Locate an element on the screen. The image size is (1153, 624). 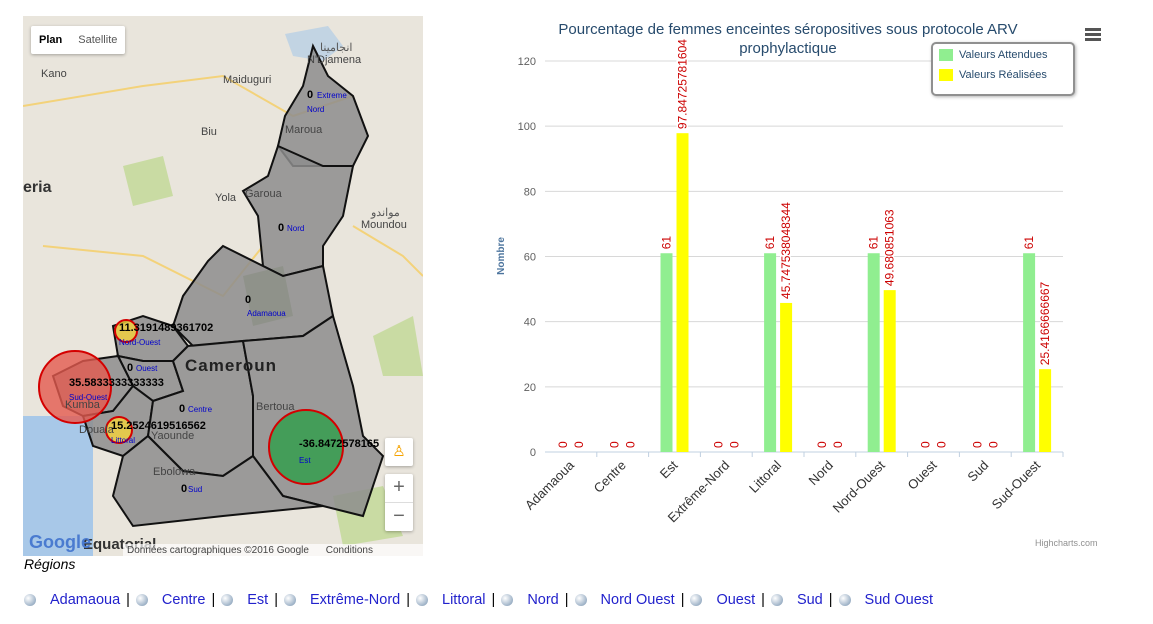
region-link: Adamaoua is located at coordinates (85, 600).